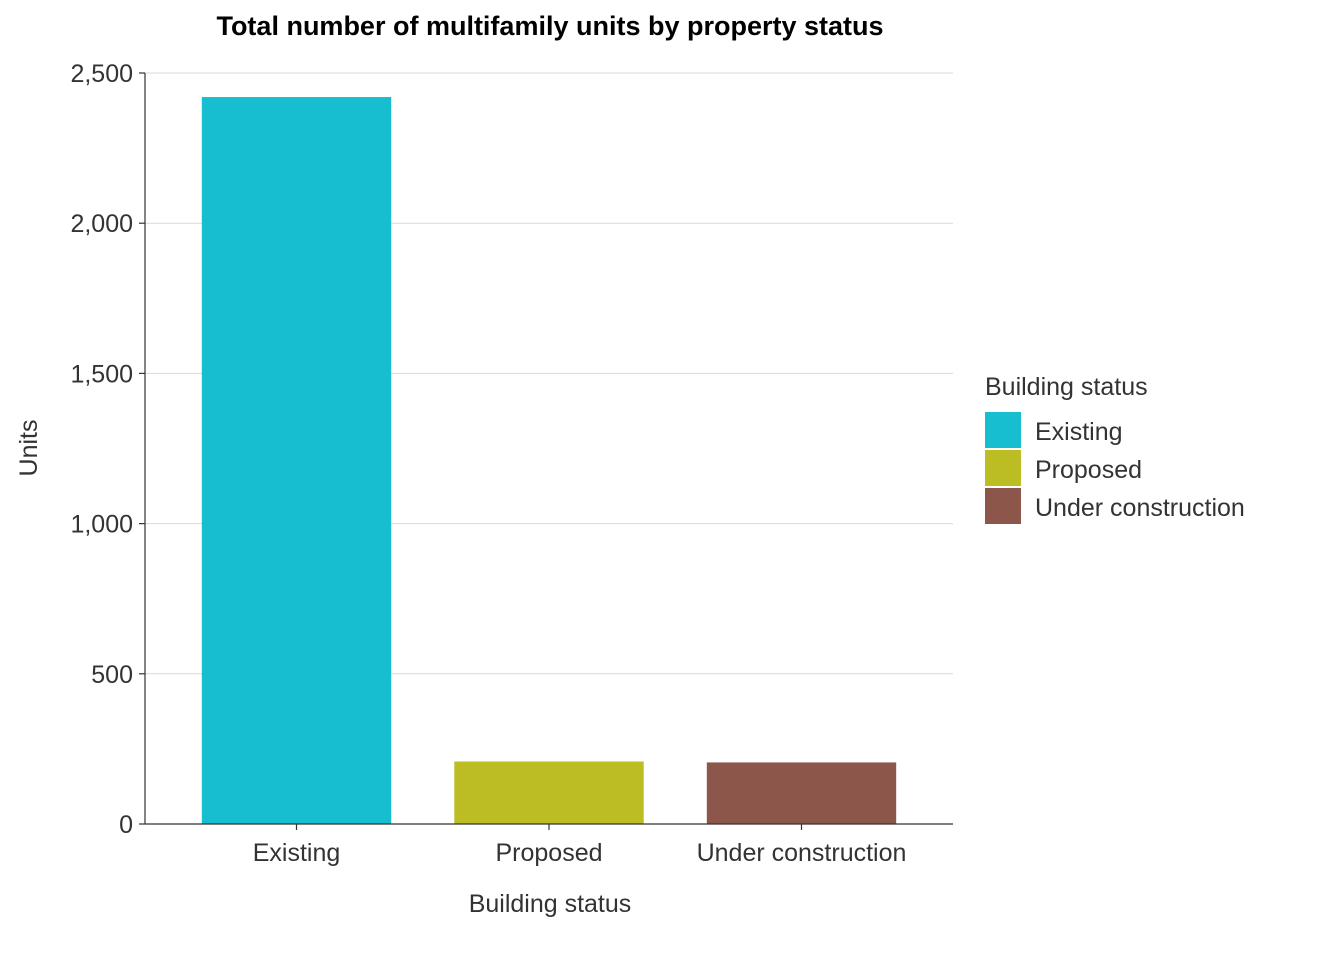 Image resolution: width=1344 pixels, height=960 pixels. Describe the element at coordinates (801, 793) in the screenshot. I see `bar-under-construction` at that location.